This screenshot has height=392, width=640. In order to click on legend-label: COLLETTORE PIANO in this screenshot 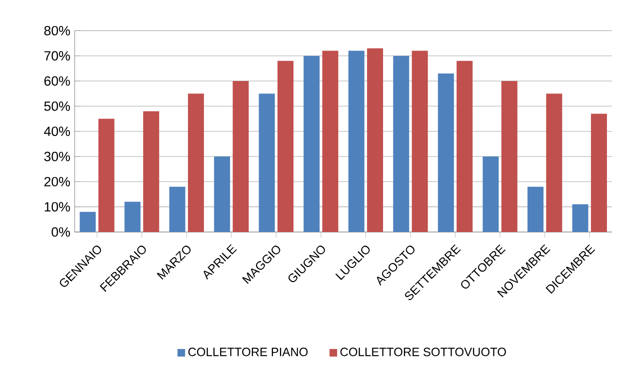, I will do `click(248, 352)`.